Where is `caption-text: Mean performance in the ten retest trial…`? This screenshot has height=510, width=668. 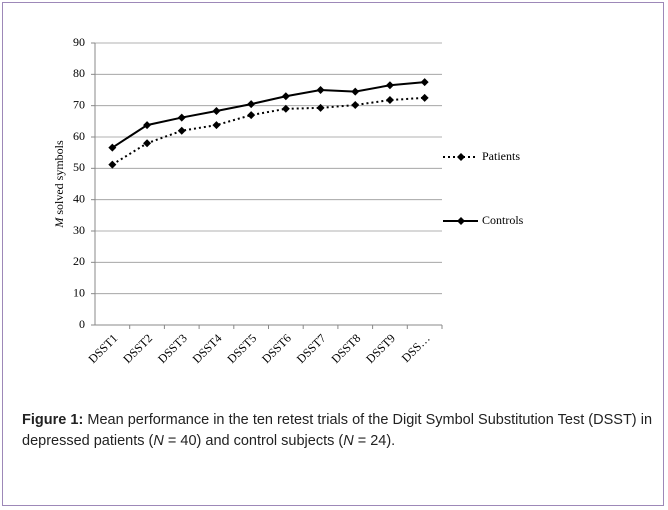 caption-text: Mean performance in the ten retest trial… is located at coordinates (337, 430).